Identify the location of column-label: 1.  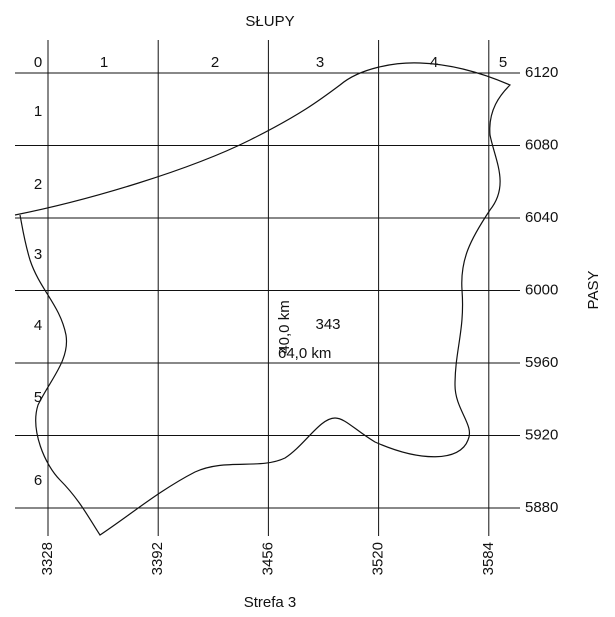
(104, 62).